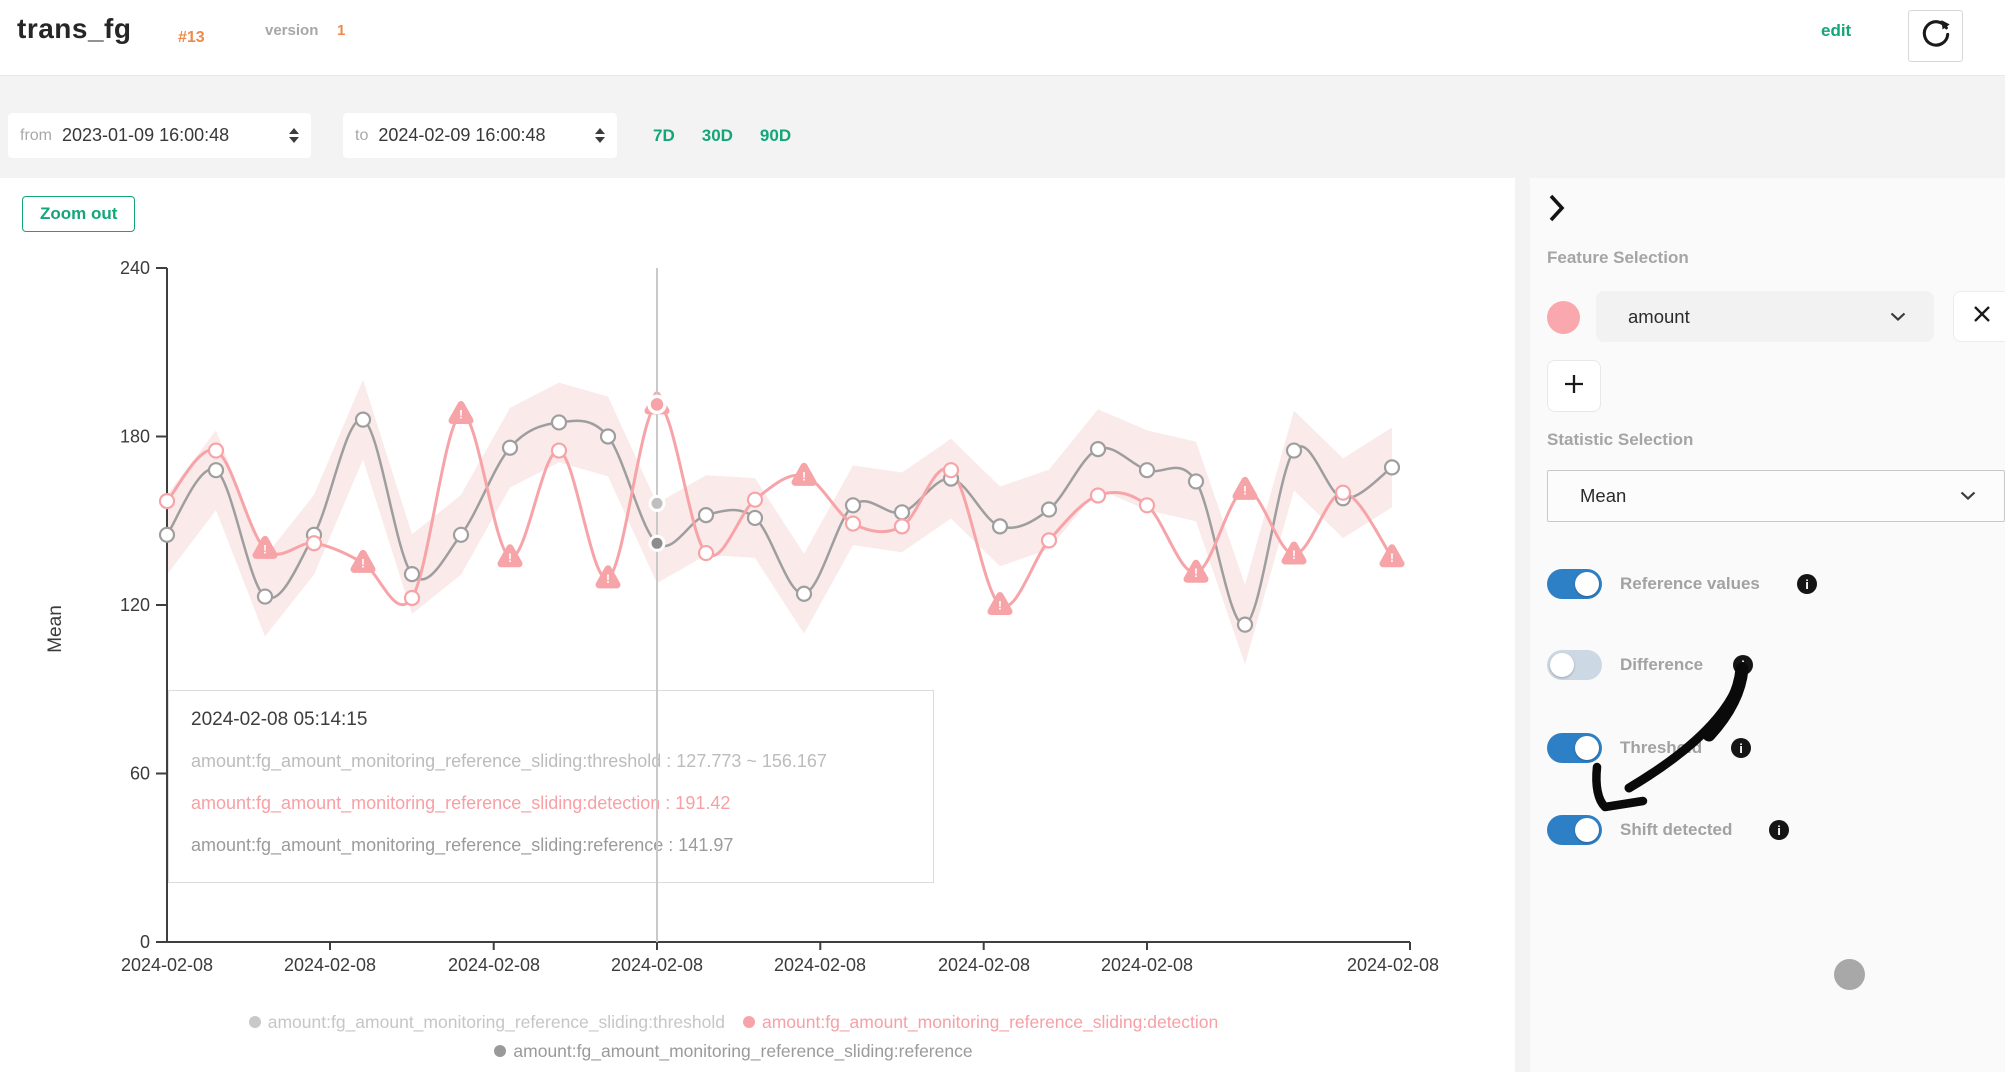 This screenshot has height=1072, width=2005. Describe the element at coordinates (279, 719) in the screenshot. I see `tooltip-timestamp: 2024-02-08 05:14:15` at that location.